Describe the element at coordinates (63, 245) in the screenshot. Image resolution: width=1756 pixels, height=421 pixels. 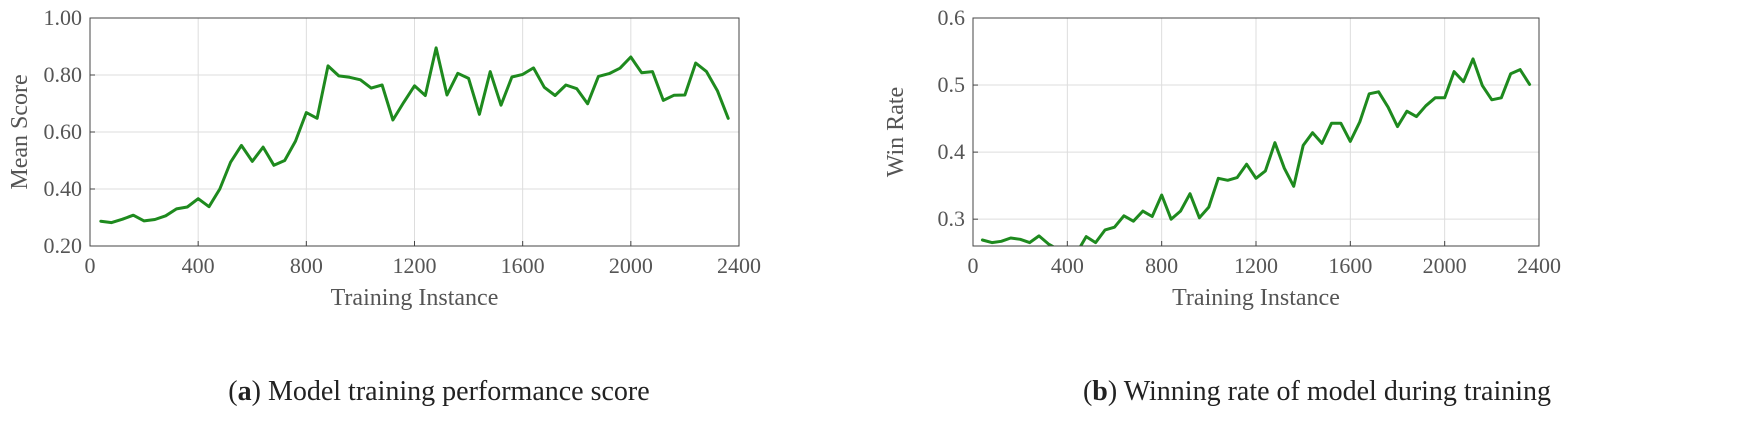
I see `y-tick-label: 0.20` at that location.